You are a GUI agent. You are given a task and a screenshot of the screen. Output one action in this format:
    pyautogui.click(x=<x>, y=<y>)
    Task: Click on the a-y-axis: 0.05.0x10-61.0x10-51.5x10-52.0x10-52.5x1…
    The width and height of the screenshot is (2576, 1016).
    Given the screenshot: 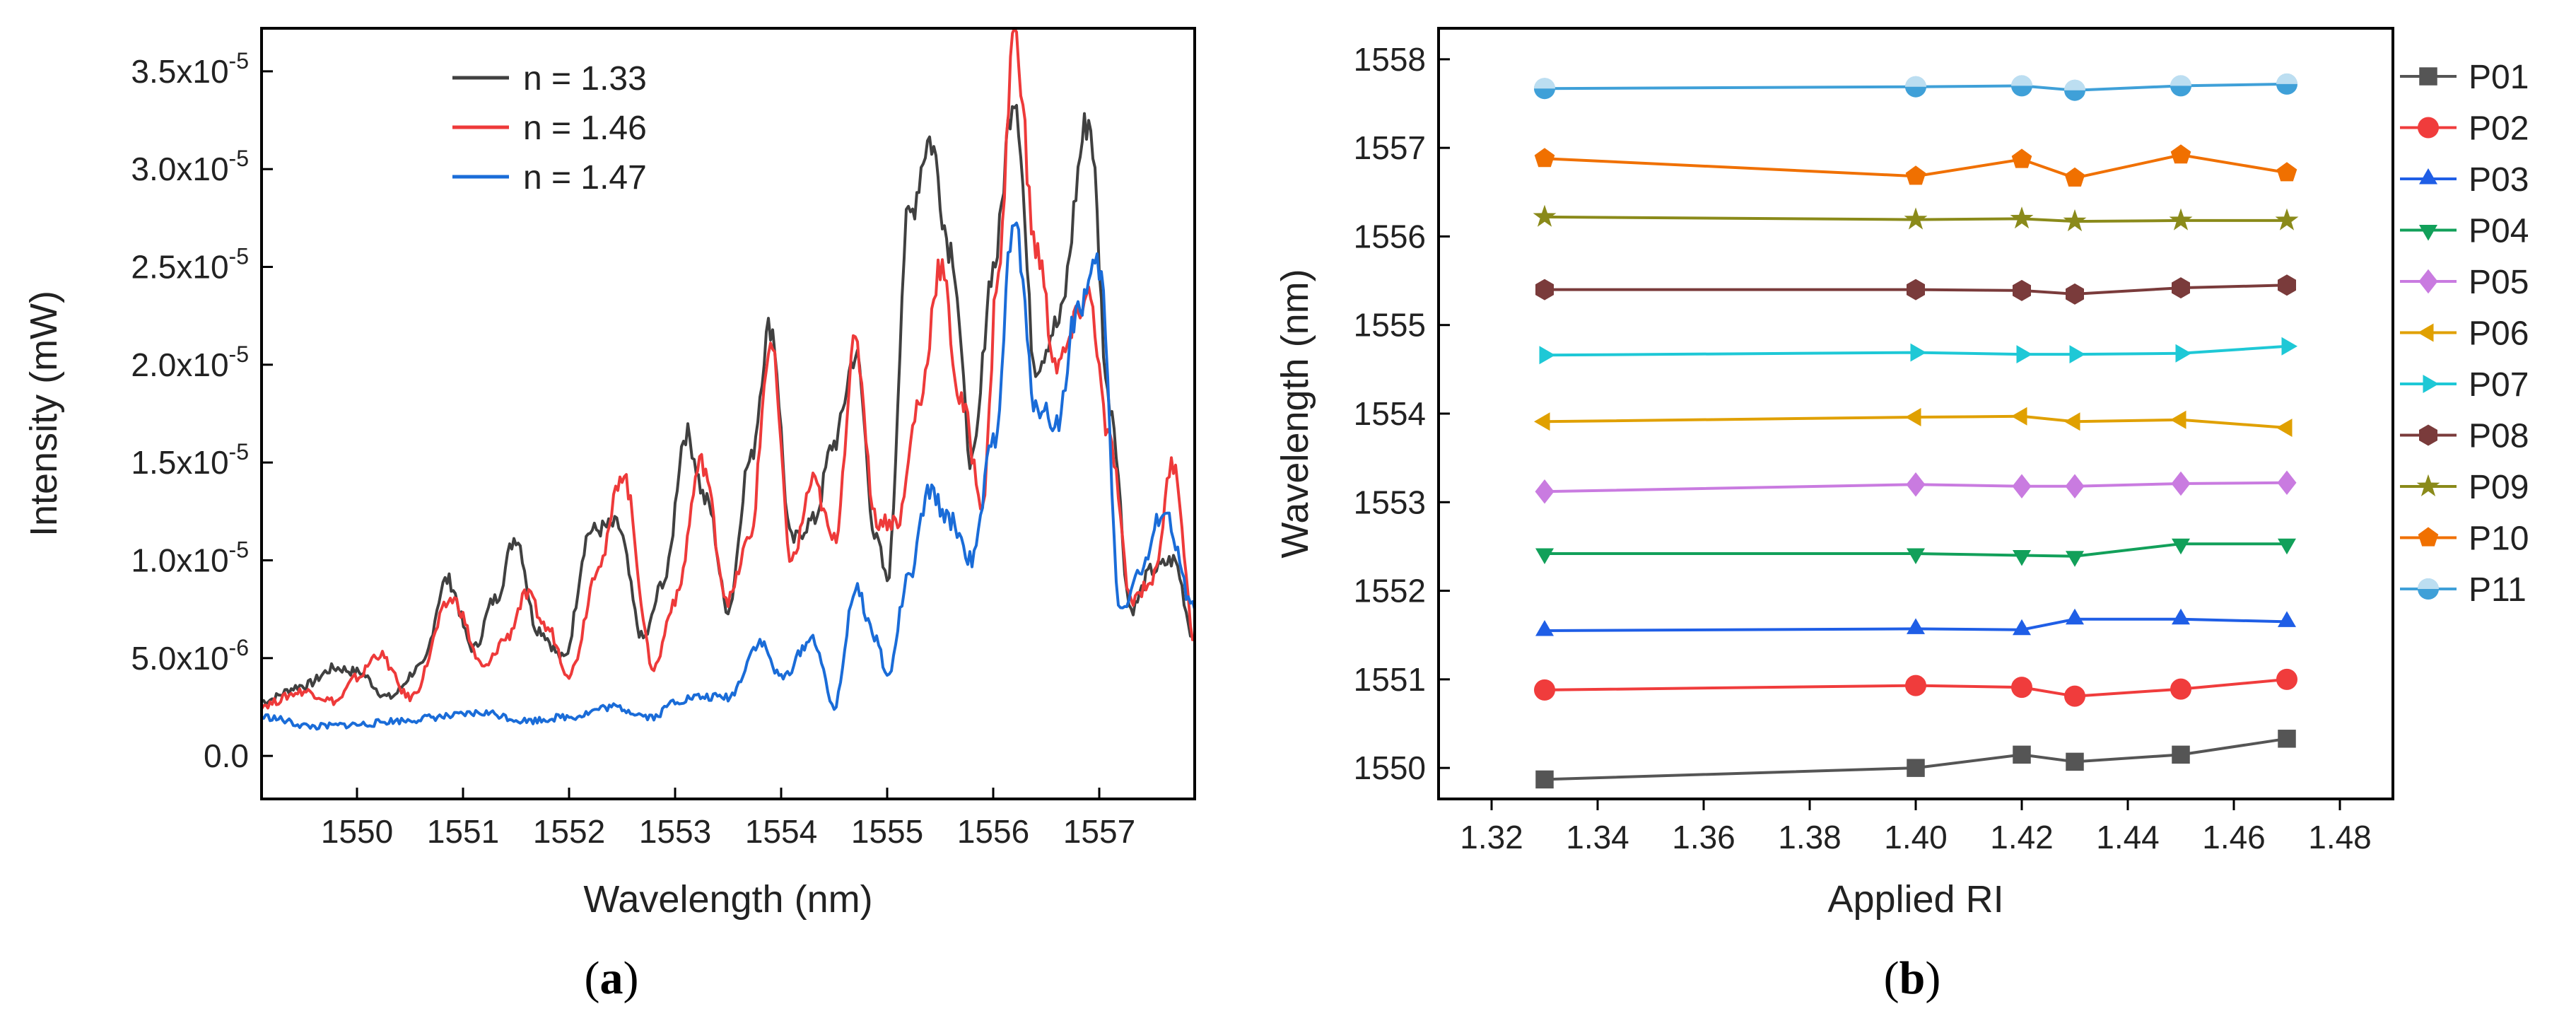 What is the action you would take?
    pyautogui.click(x=202, y=411)
    